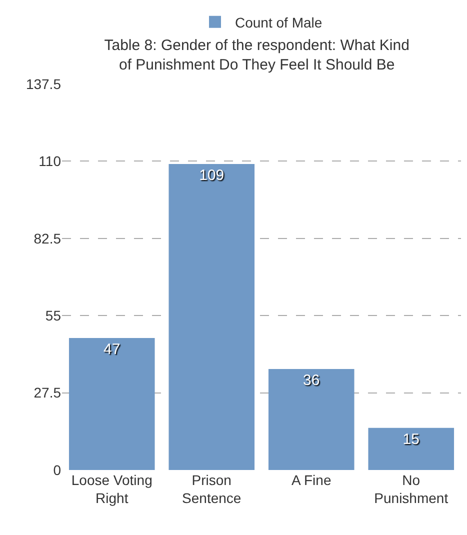  I want to click on y-tick-label: 27.5, so click(48, 392).